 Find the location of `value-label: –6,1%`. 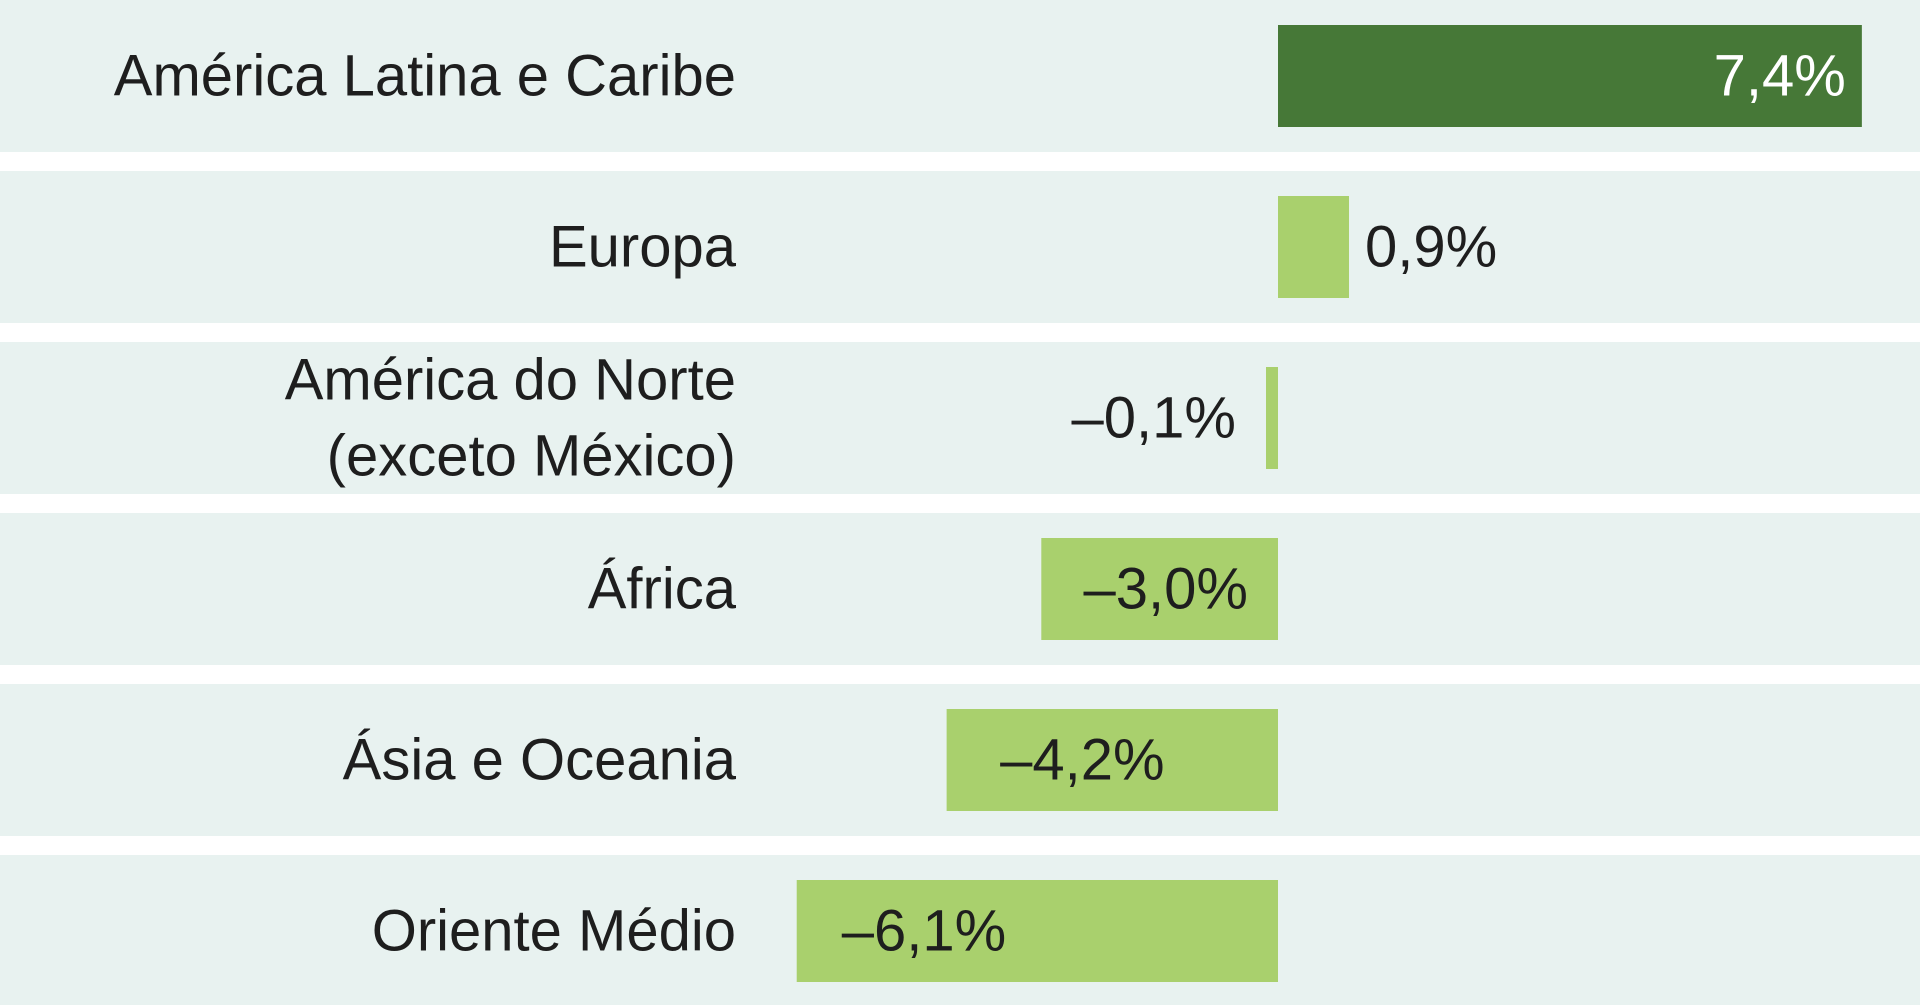

value-label: –6,1% is located at coordinates (924, 931).